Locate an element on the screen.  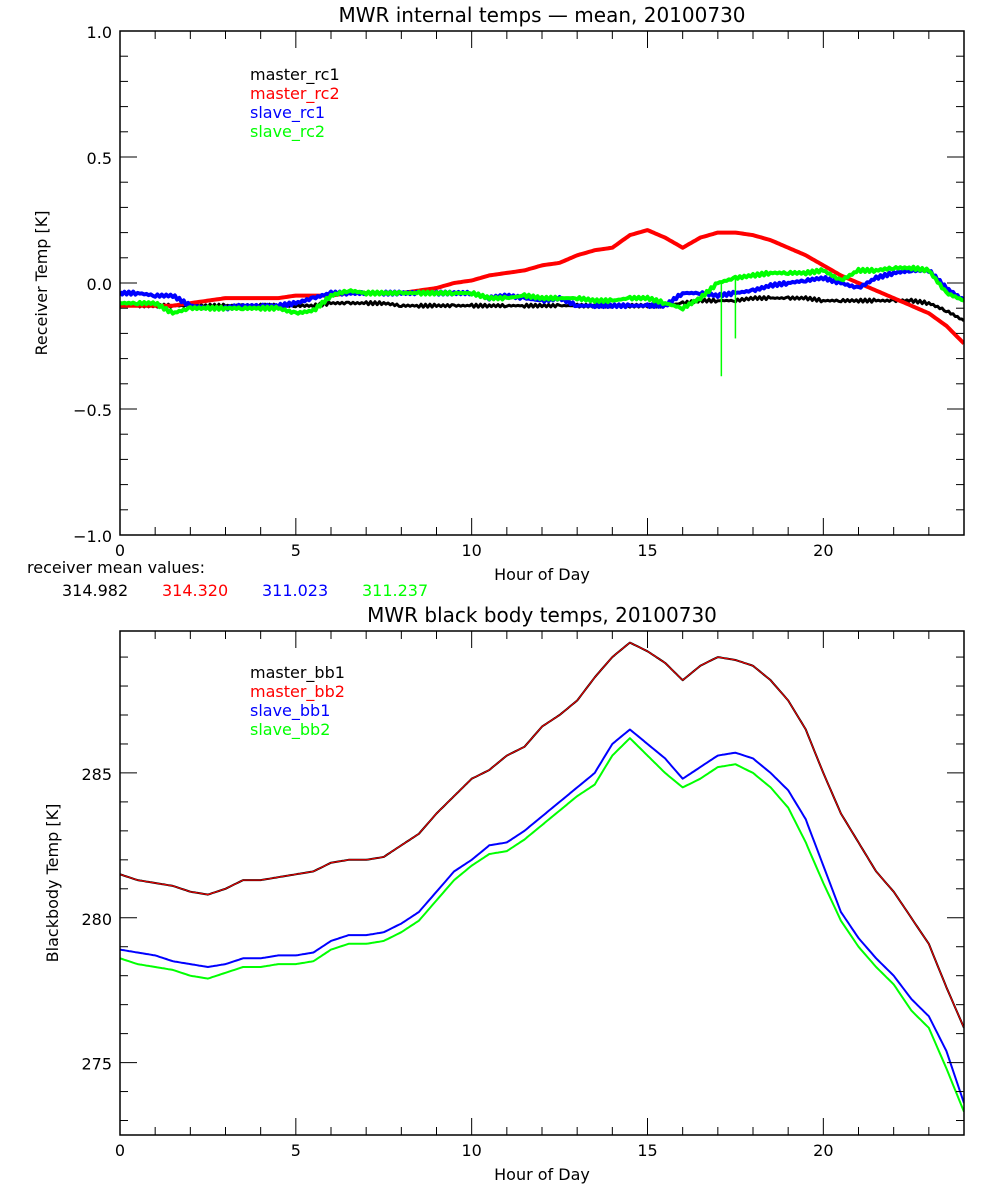
top-chart-title: MWR internal temps — mean, 20100730 is located at coordinates (541, 15).